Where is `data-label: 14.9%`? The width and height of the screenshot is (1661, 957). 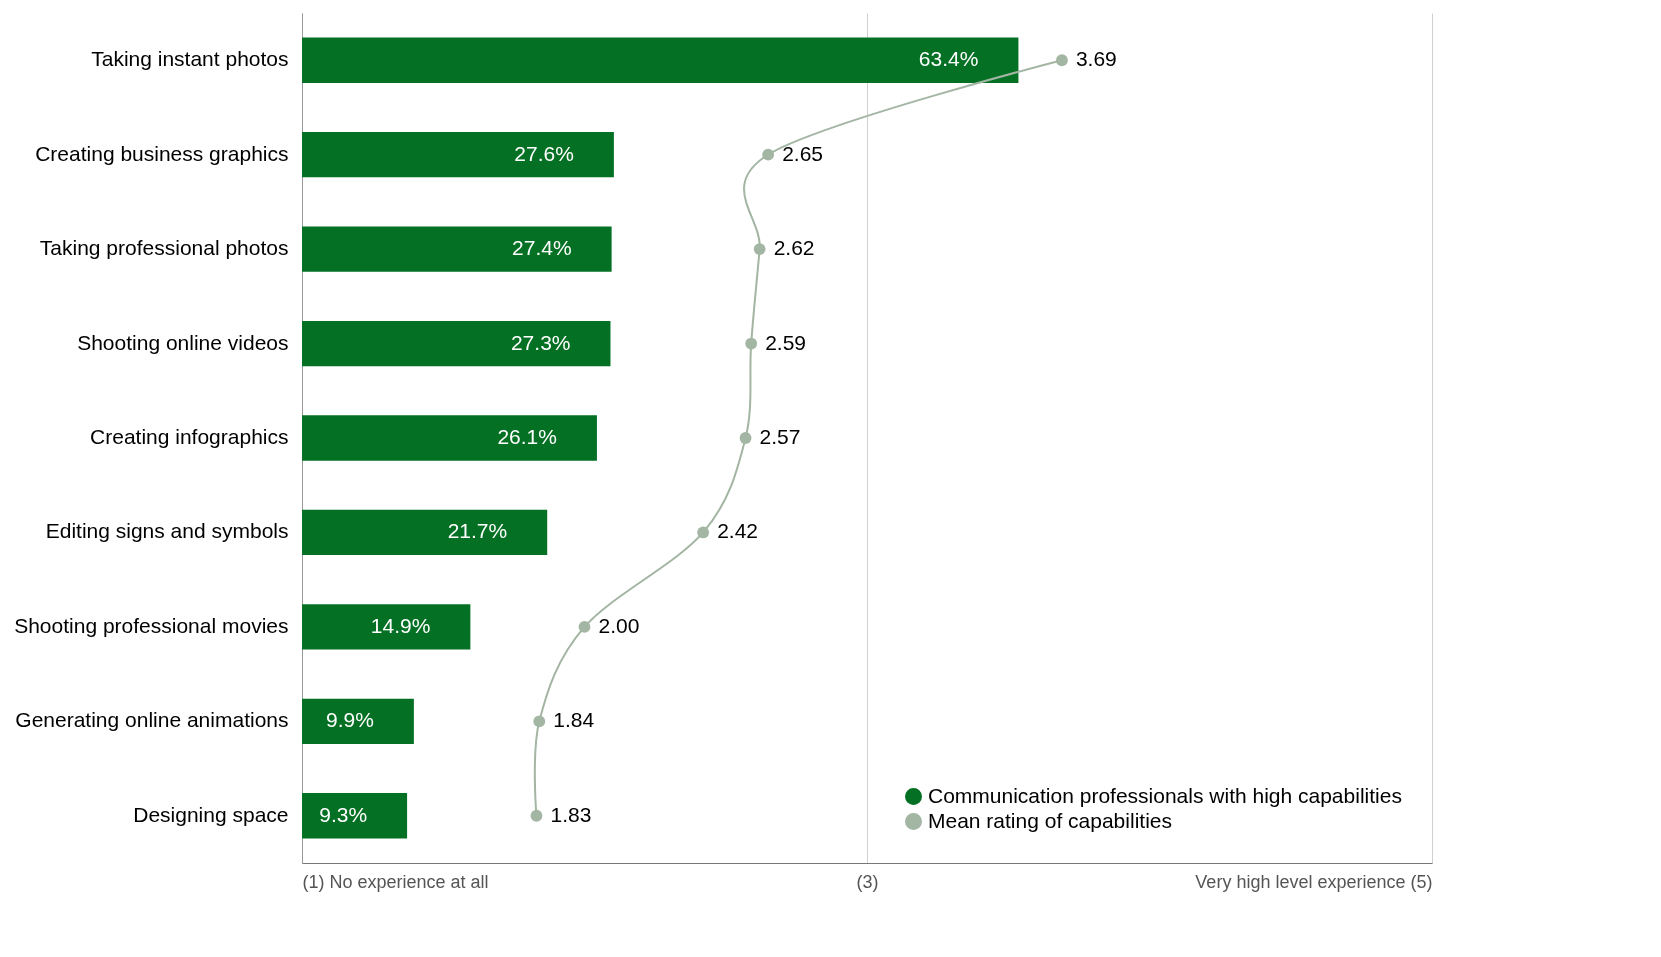
data-label: 14.9% is located at coordinates (400, 625).